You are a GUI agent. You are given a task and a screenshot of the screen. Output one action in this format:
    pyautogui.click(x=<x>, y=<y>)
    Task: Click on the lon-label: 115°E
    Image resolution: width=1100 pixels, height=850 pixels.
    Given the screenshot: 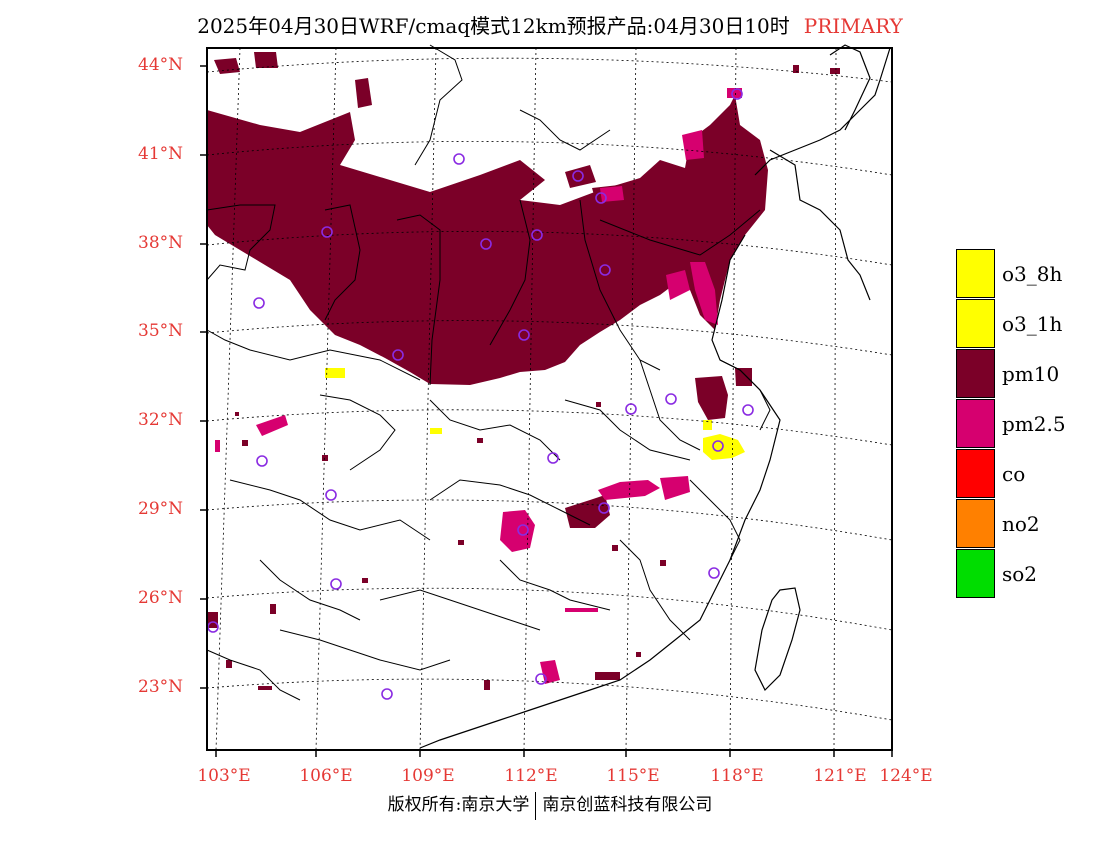 What is the action you would take?
    pyautogui.click(x=633, y=776)
    